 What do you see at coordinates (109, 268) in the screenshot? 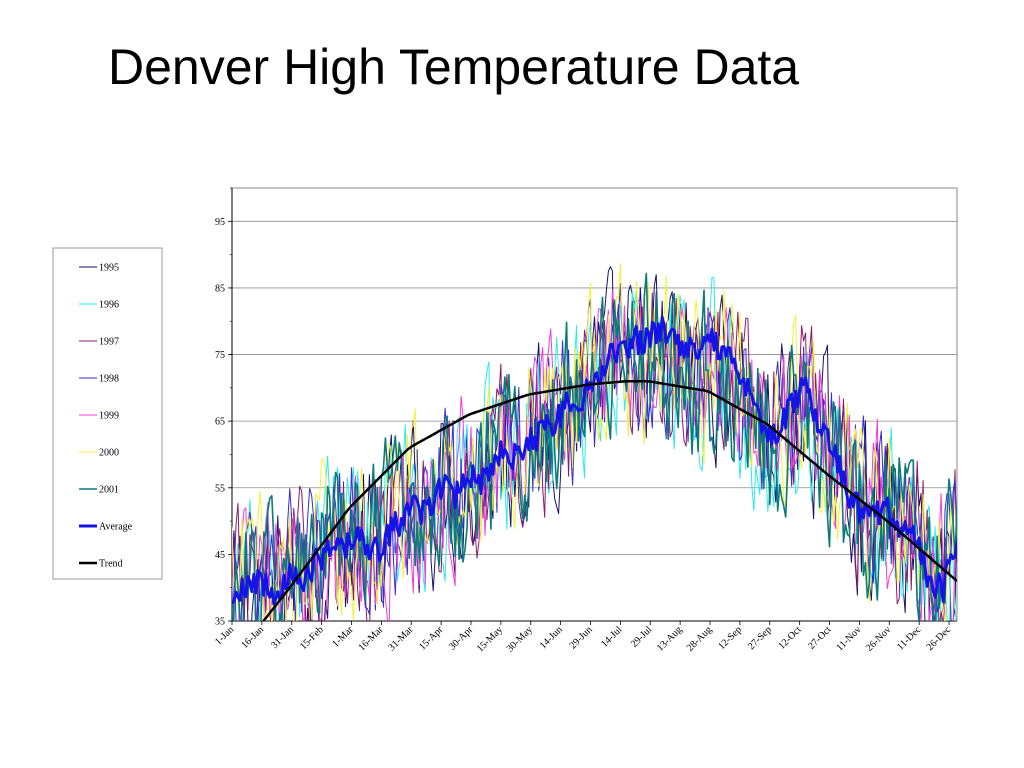
I see `legend-label-1995: 1995` at bounding box center [109, 268].